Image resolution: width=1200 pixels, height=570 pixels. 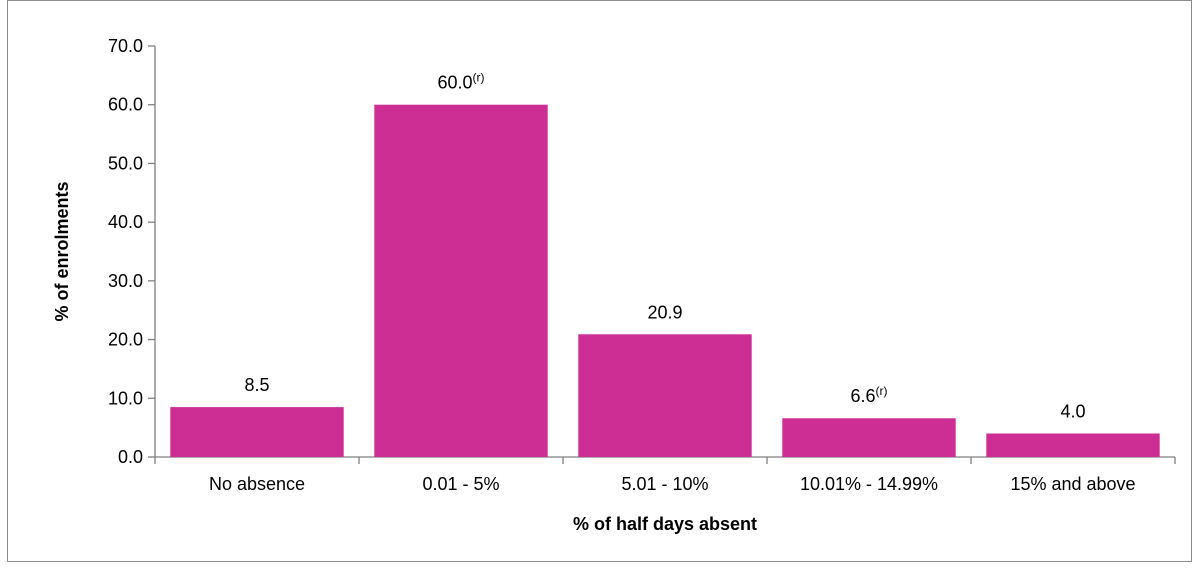 What do you see at coordinates (132, 251) in the screenshot?
I see `y-axis: 0.0 10.0 20.0 30.0 40.0 50.0 60.0 70.0` at bounding box center [132, 251].